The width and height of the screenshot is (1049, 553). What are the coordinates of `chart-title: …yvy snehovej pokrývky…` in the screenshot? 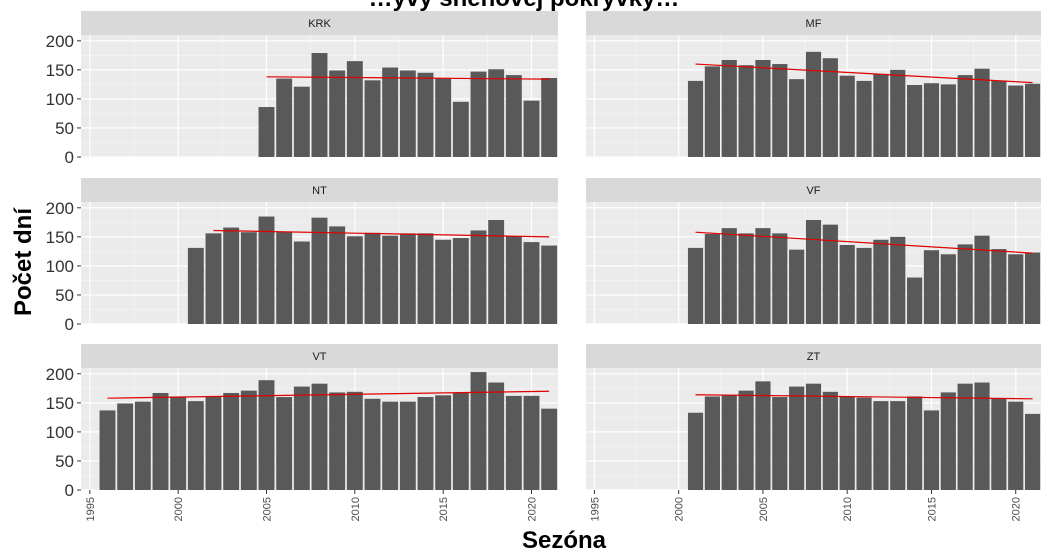 It's located at (524, 6).